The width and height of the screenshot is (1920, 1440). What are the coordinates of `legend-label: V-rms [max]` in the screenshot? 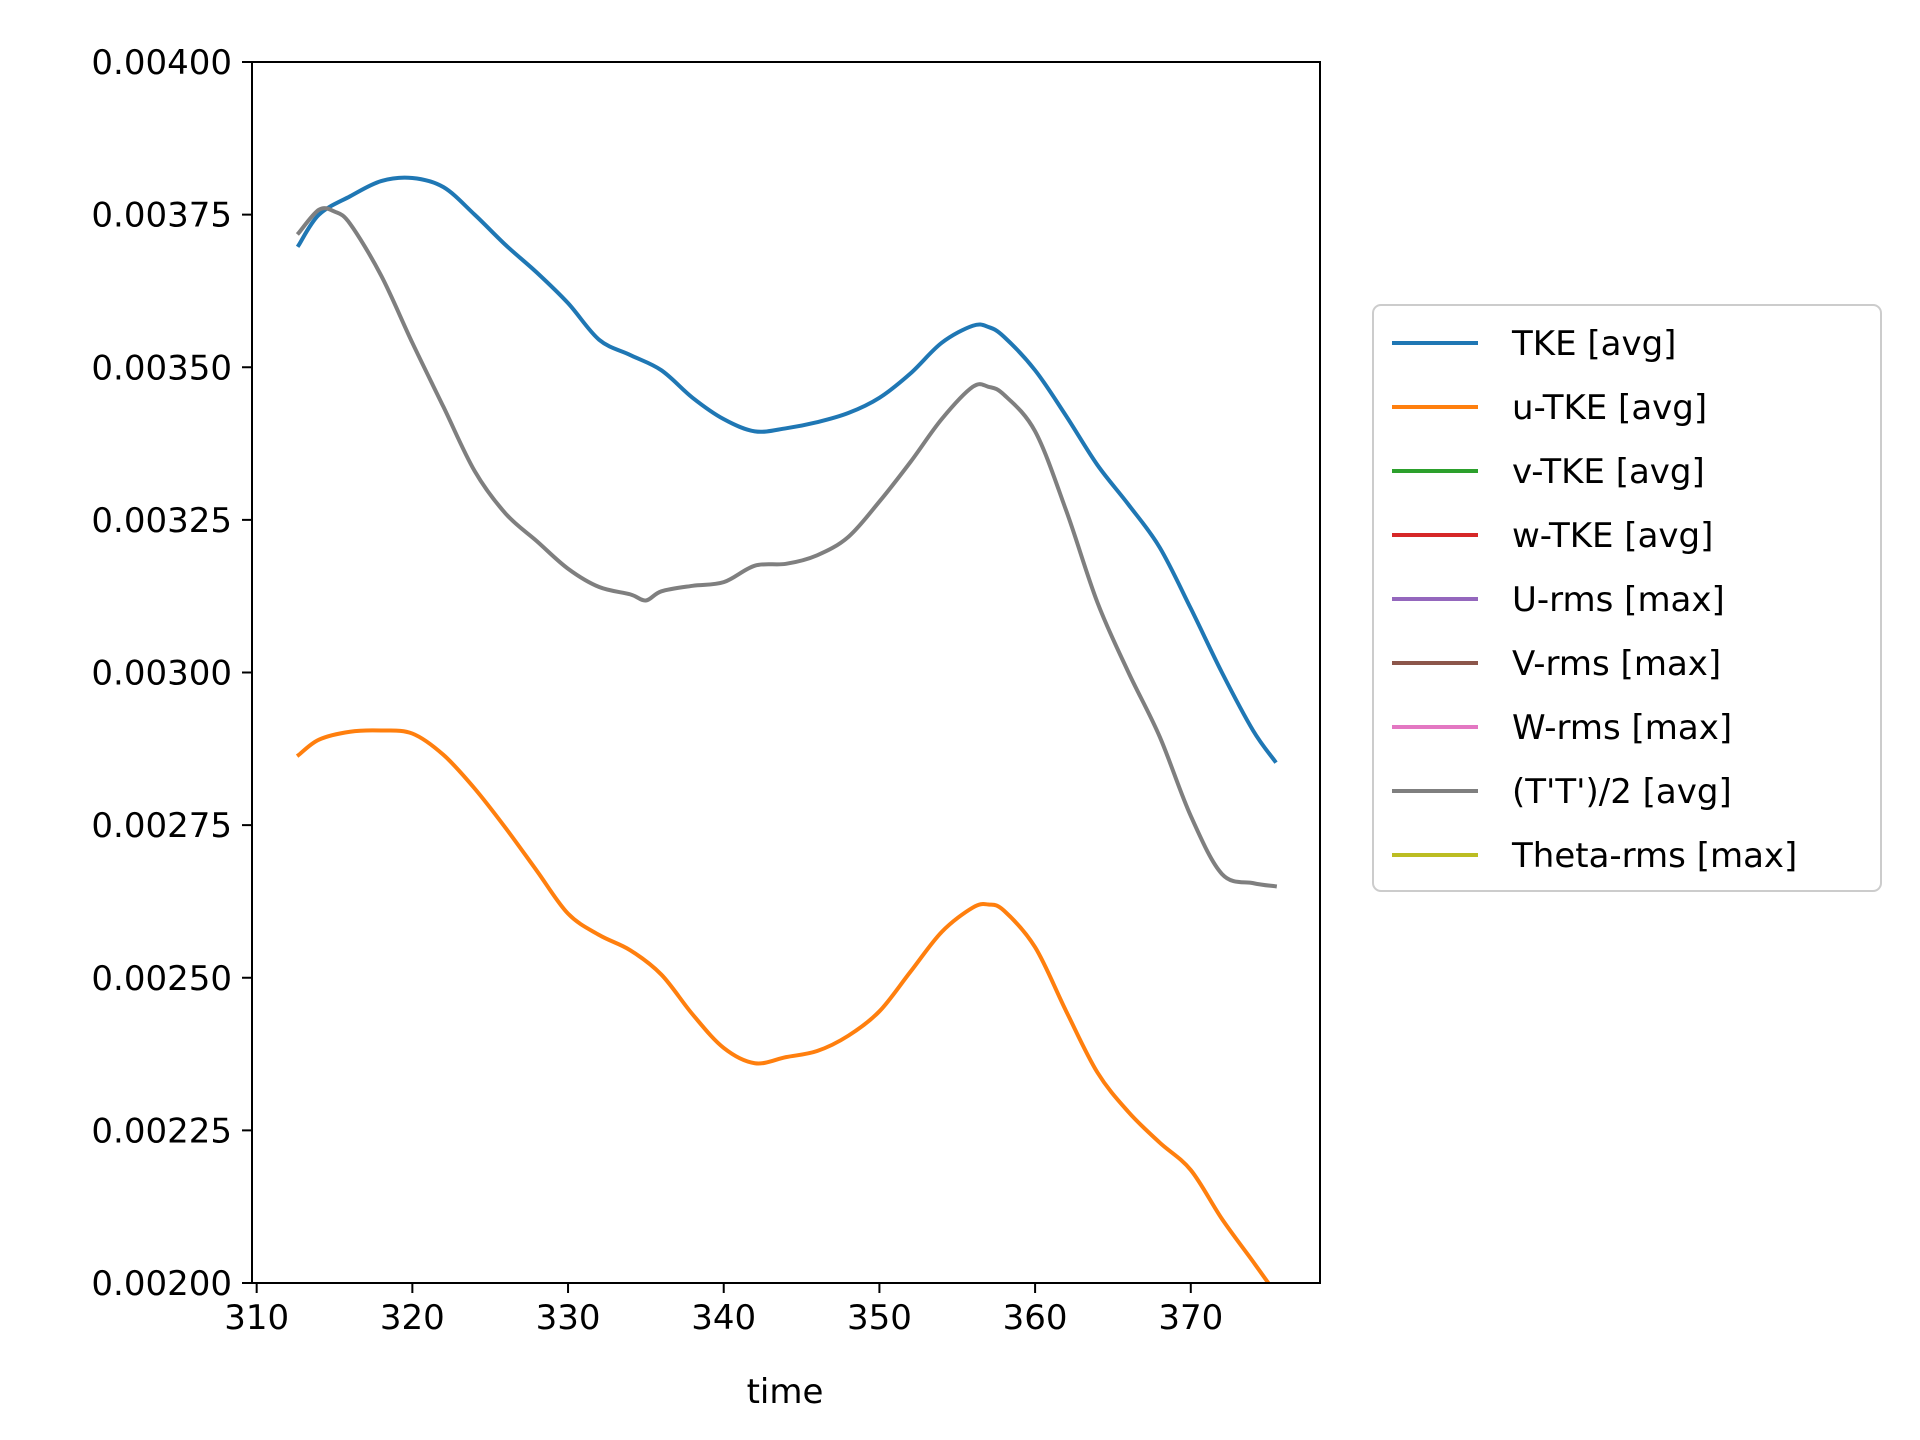 It's located at (1616, 664).